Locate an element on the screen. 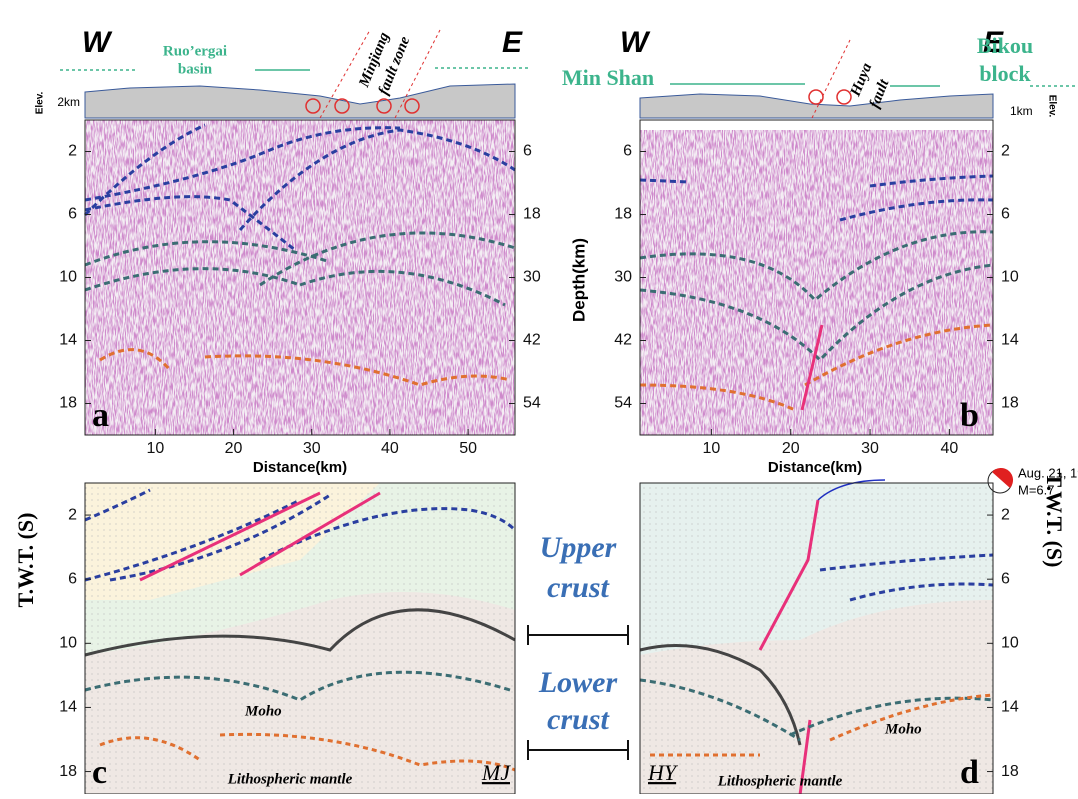  panel-letter: a is located at coordinates (100, 415).